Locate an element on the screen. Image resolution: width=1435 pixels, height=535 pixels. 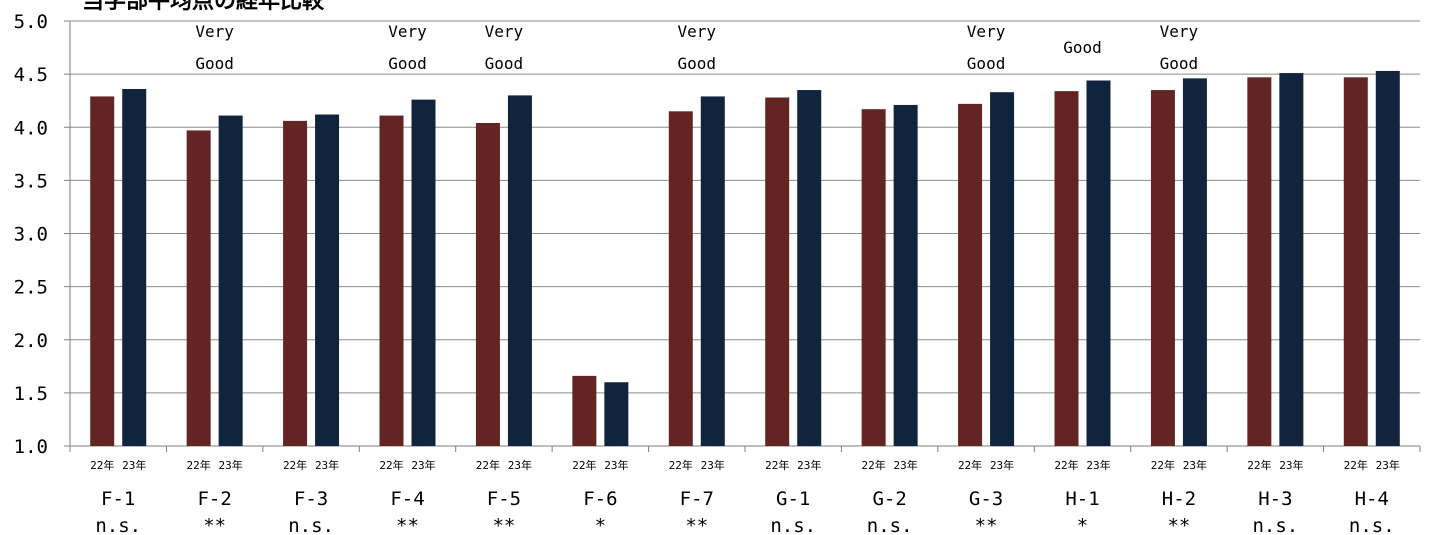
bar-22年-F-4 is located at coordinates (391, 280).